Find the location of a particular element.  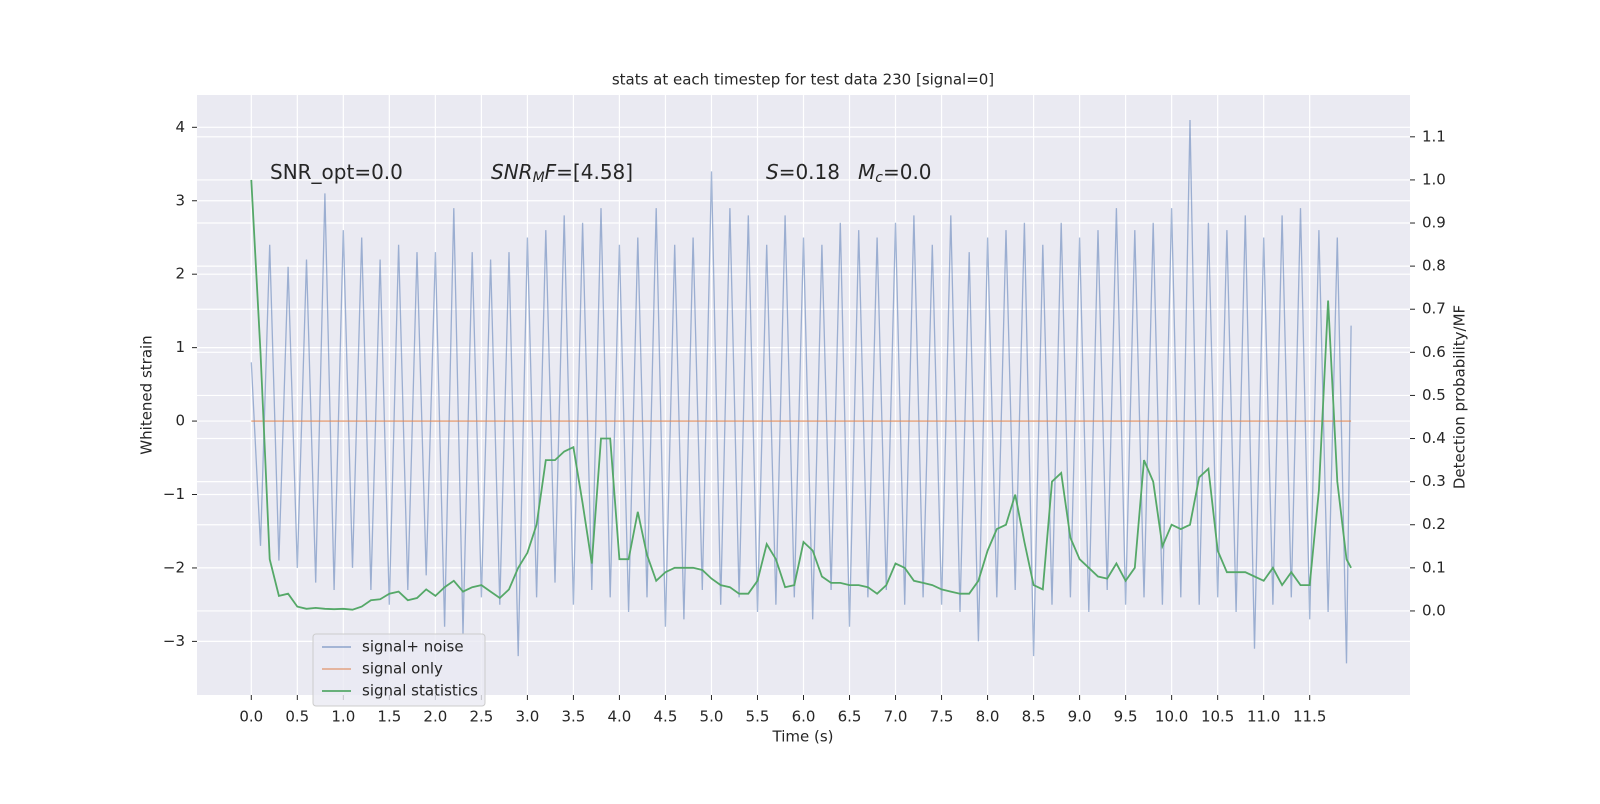

y2-tick-label: 0.4 is located at coordinates (1434, 438).